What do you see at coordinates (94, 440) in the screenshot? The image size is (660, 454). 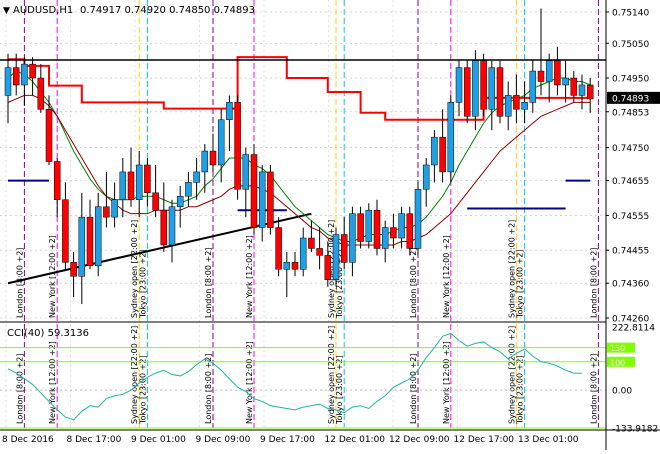 I see `time-tick-label: 8 Dec 17:00` at bounding box center [94, 440].